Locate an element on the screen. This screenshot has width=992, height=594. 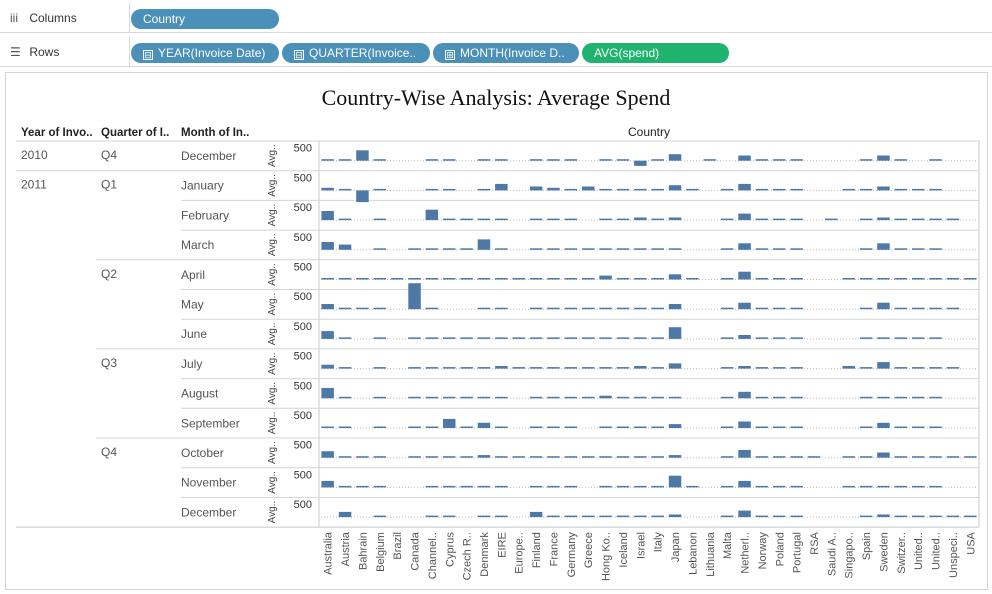
pill-year: ⊟ YEAR(Invoice Date) is located at coordinates (205, 53).